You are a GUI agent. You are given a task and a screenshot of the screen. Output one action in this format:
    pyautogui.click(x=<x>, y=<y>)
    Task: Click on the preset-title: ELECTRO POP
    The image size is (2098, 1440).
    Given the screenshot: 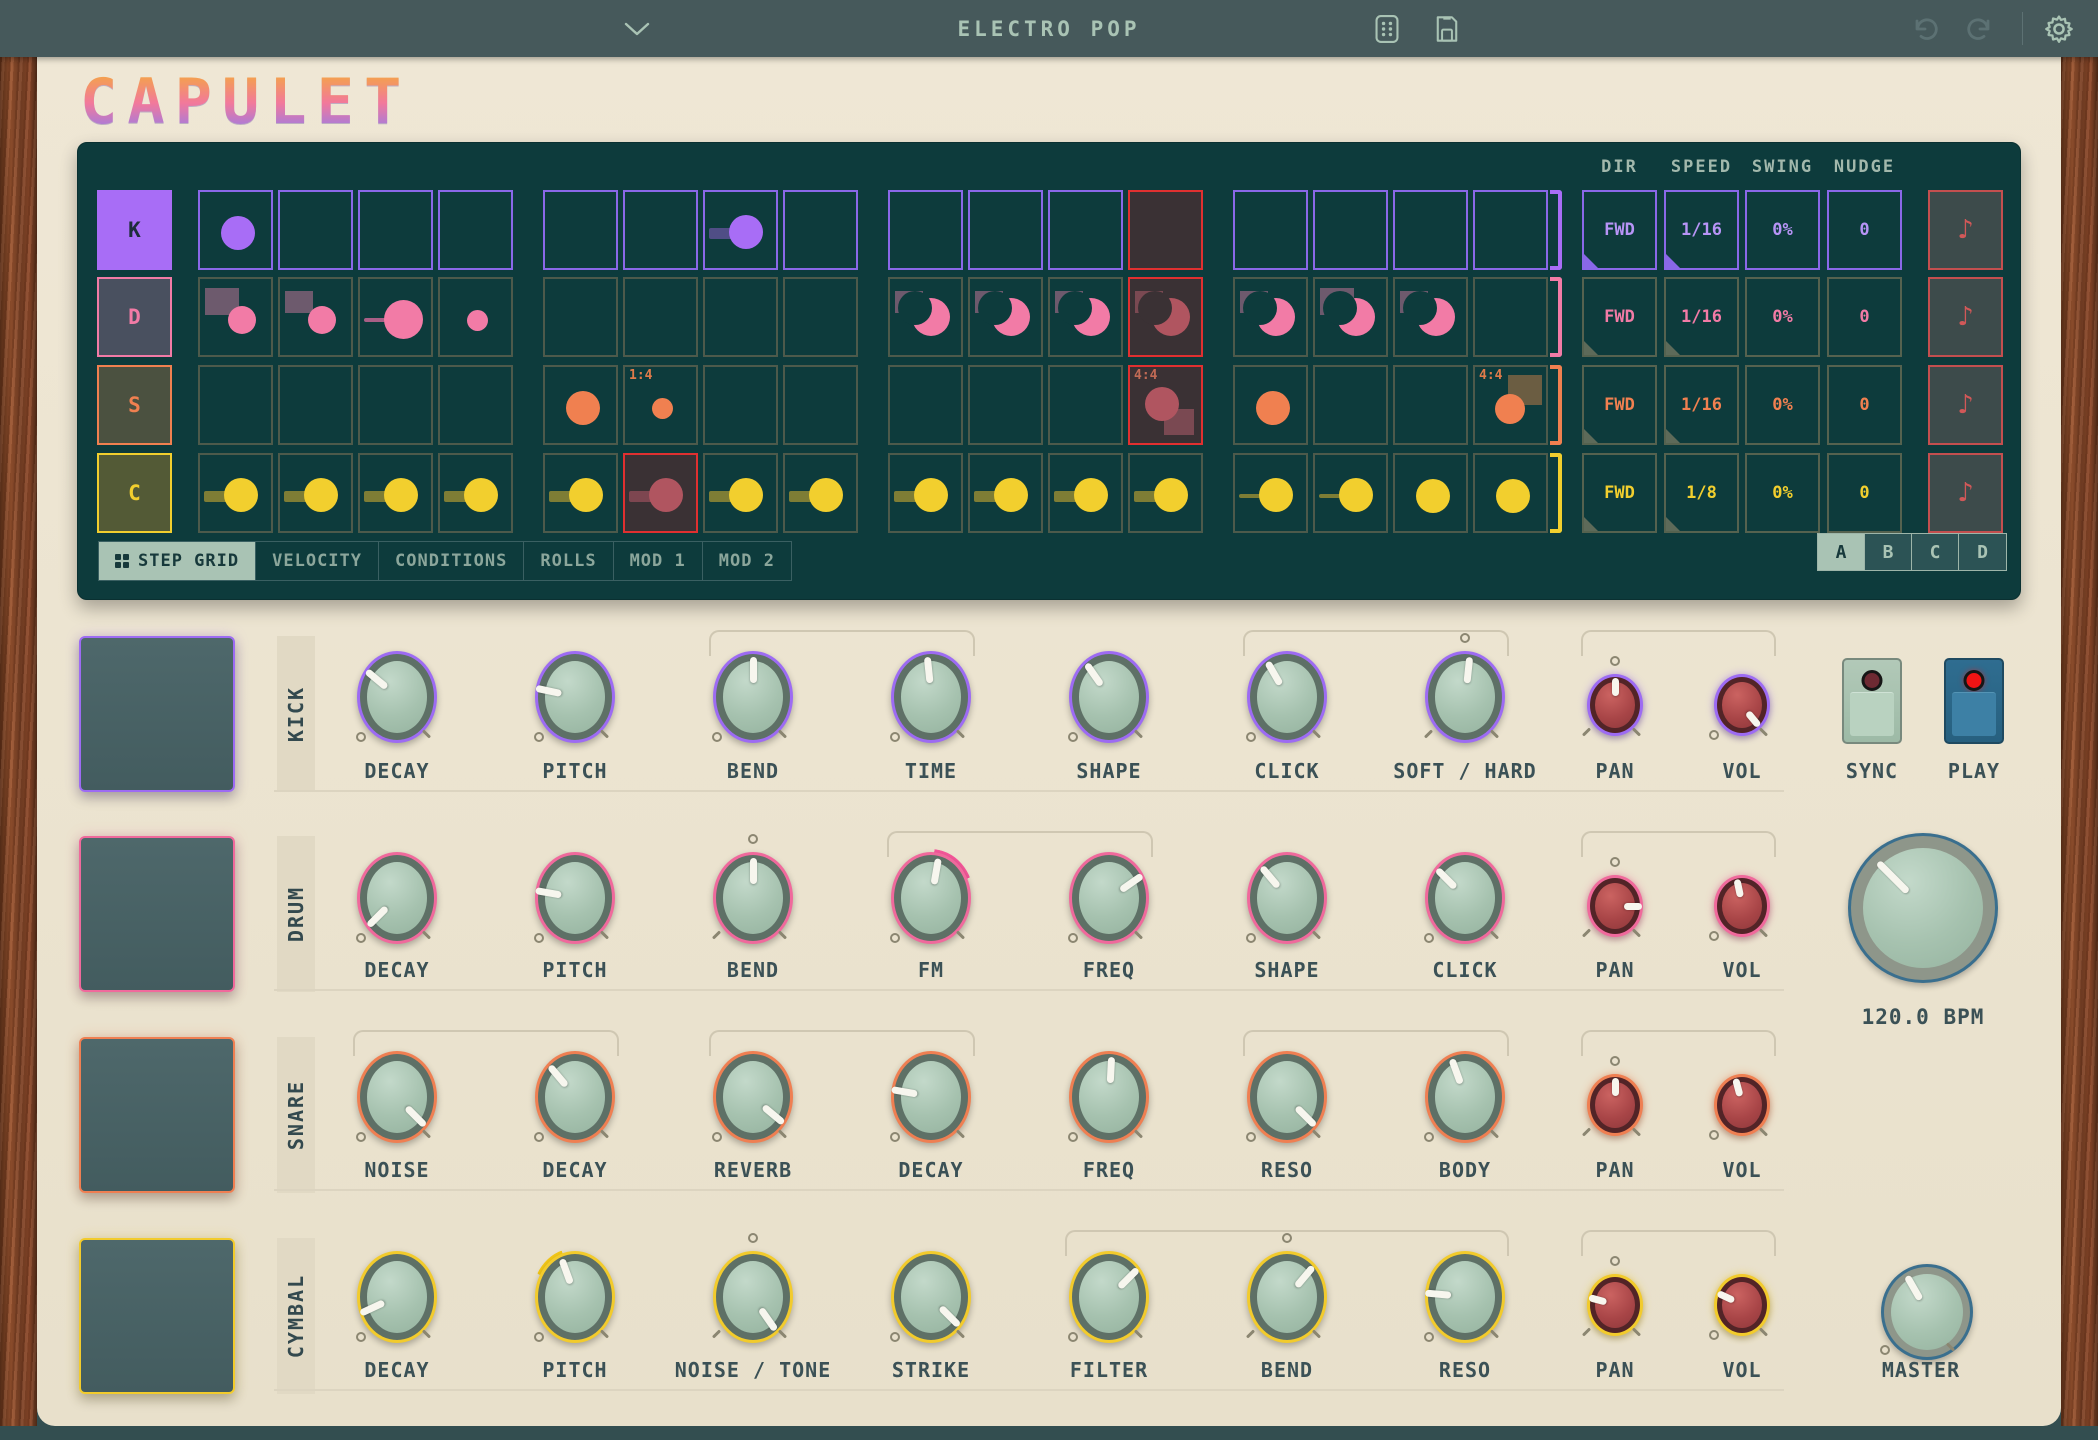 What is the action you would take?
    pyautogui.click(x=1049, y=28)
    